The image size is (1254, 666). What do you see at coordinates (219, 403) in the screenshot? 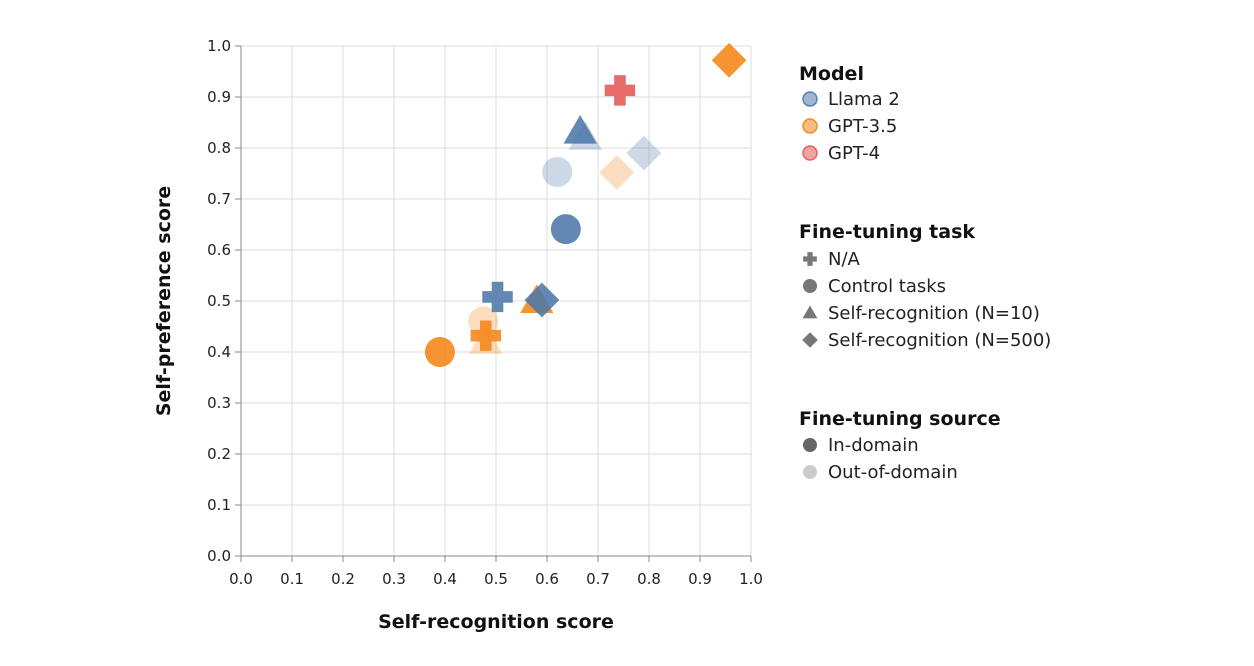
I see `y-tick-label: 0.3` at bounding box center [219, 403].